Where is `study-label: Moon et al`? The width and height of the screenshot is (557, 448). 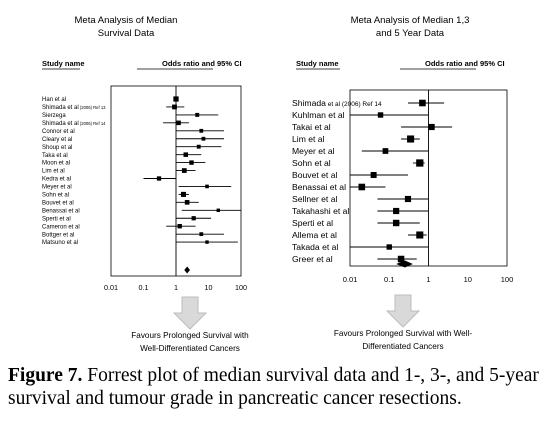
study-label: Moon et al is located at coordinates (56, 164).